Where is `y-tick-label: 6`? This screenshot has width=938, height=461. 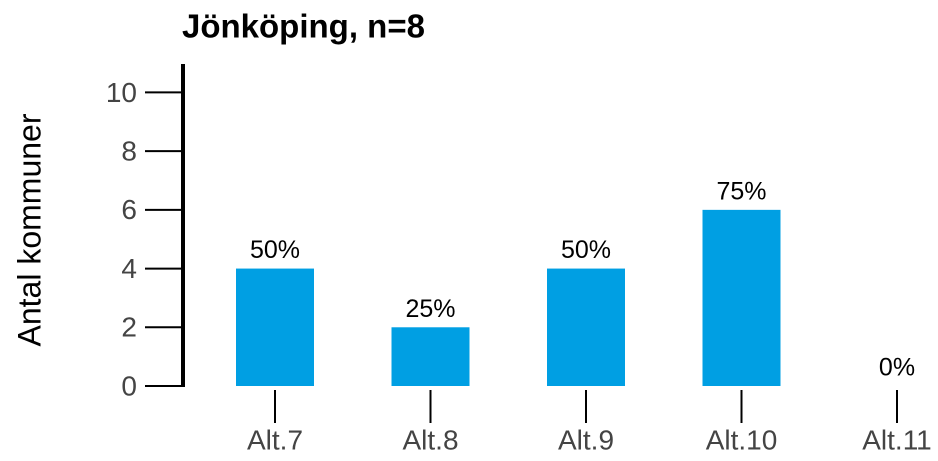
y-tick-label: 6 is located at coordinates (129, 209).